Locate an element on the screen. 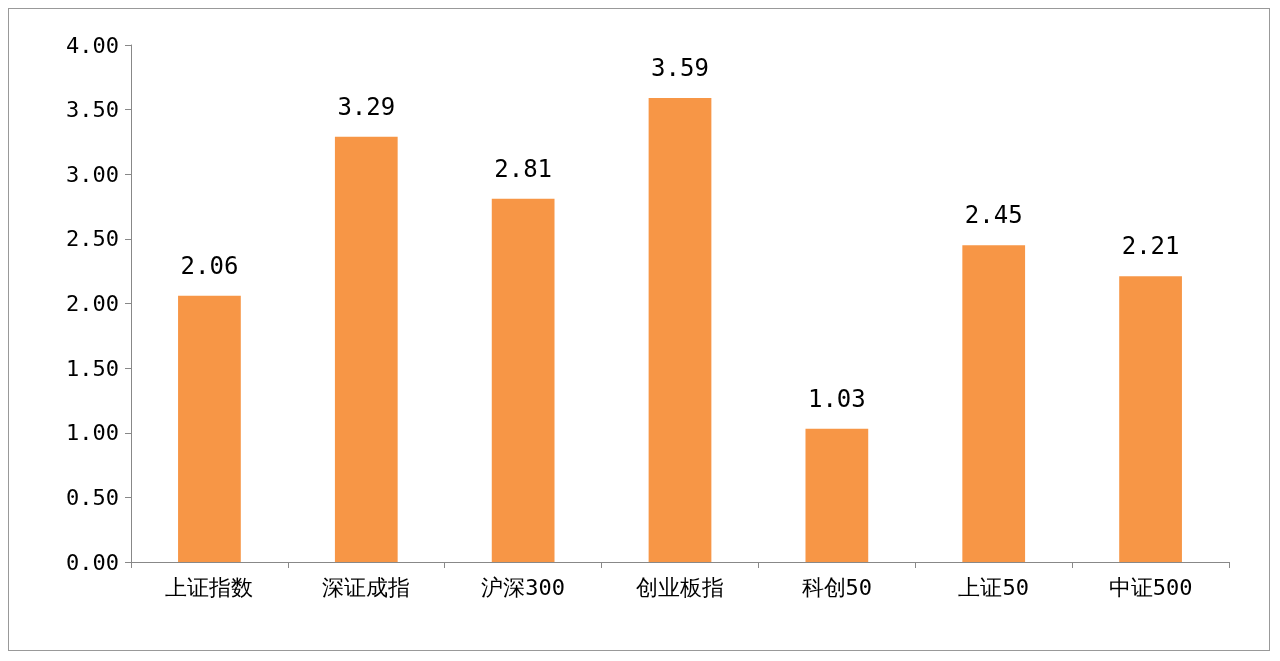  data-label: 3.59 is located at coordinates (680, 67).